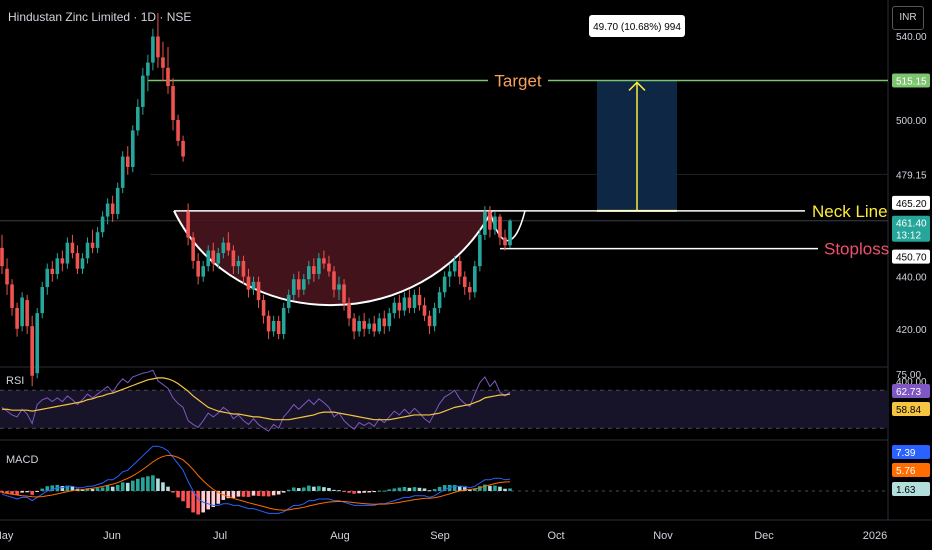 Image resolution: width=932 pixels, height=550 pixels. Describe the element at coordinates (911, 204) in the screenshot. I see `price-badge-label: 465.20` at that location.